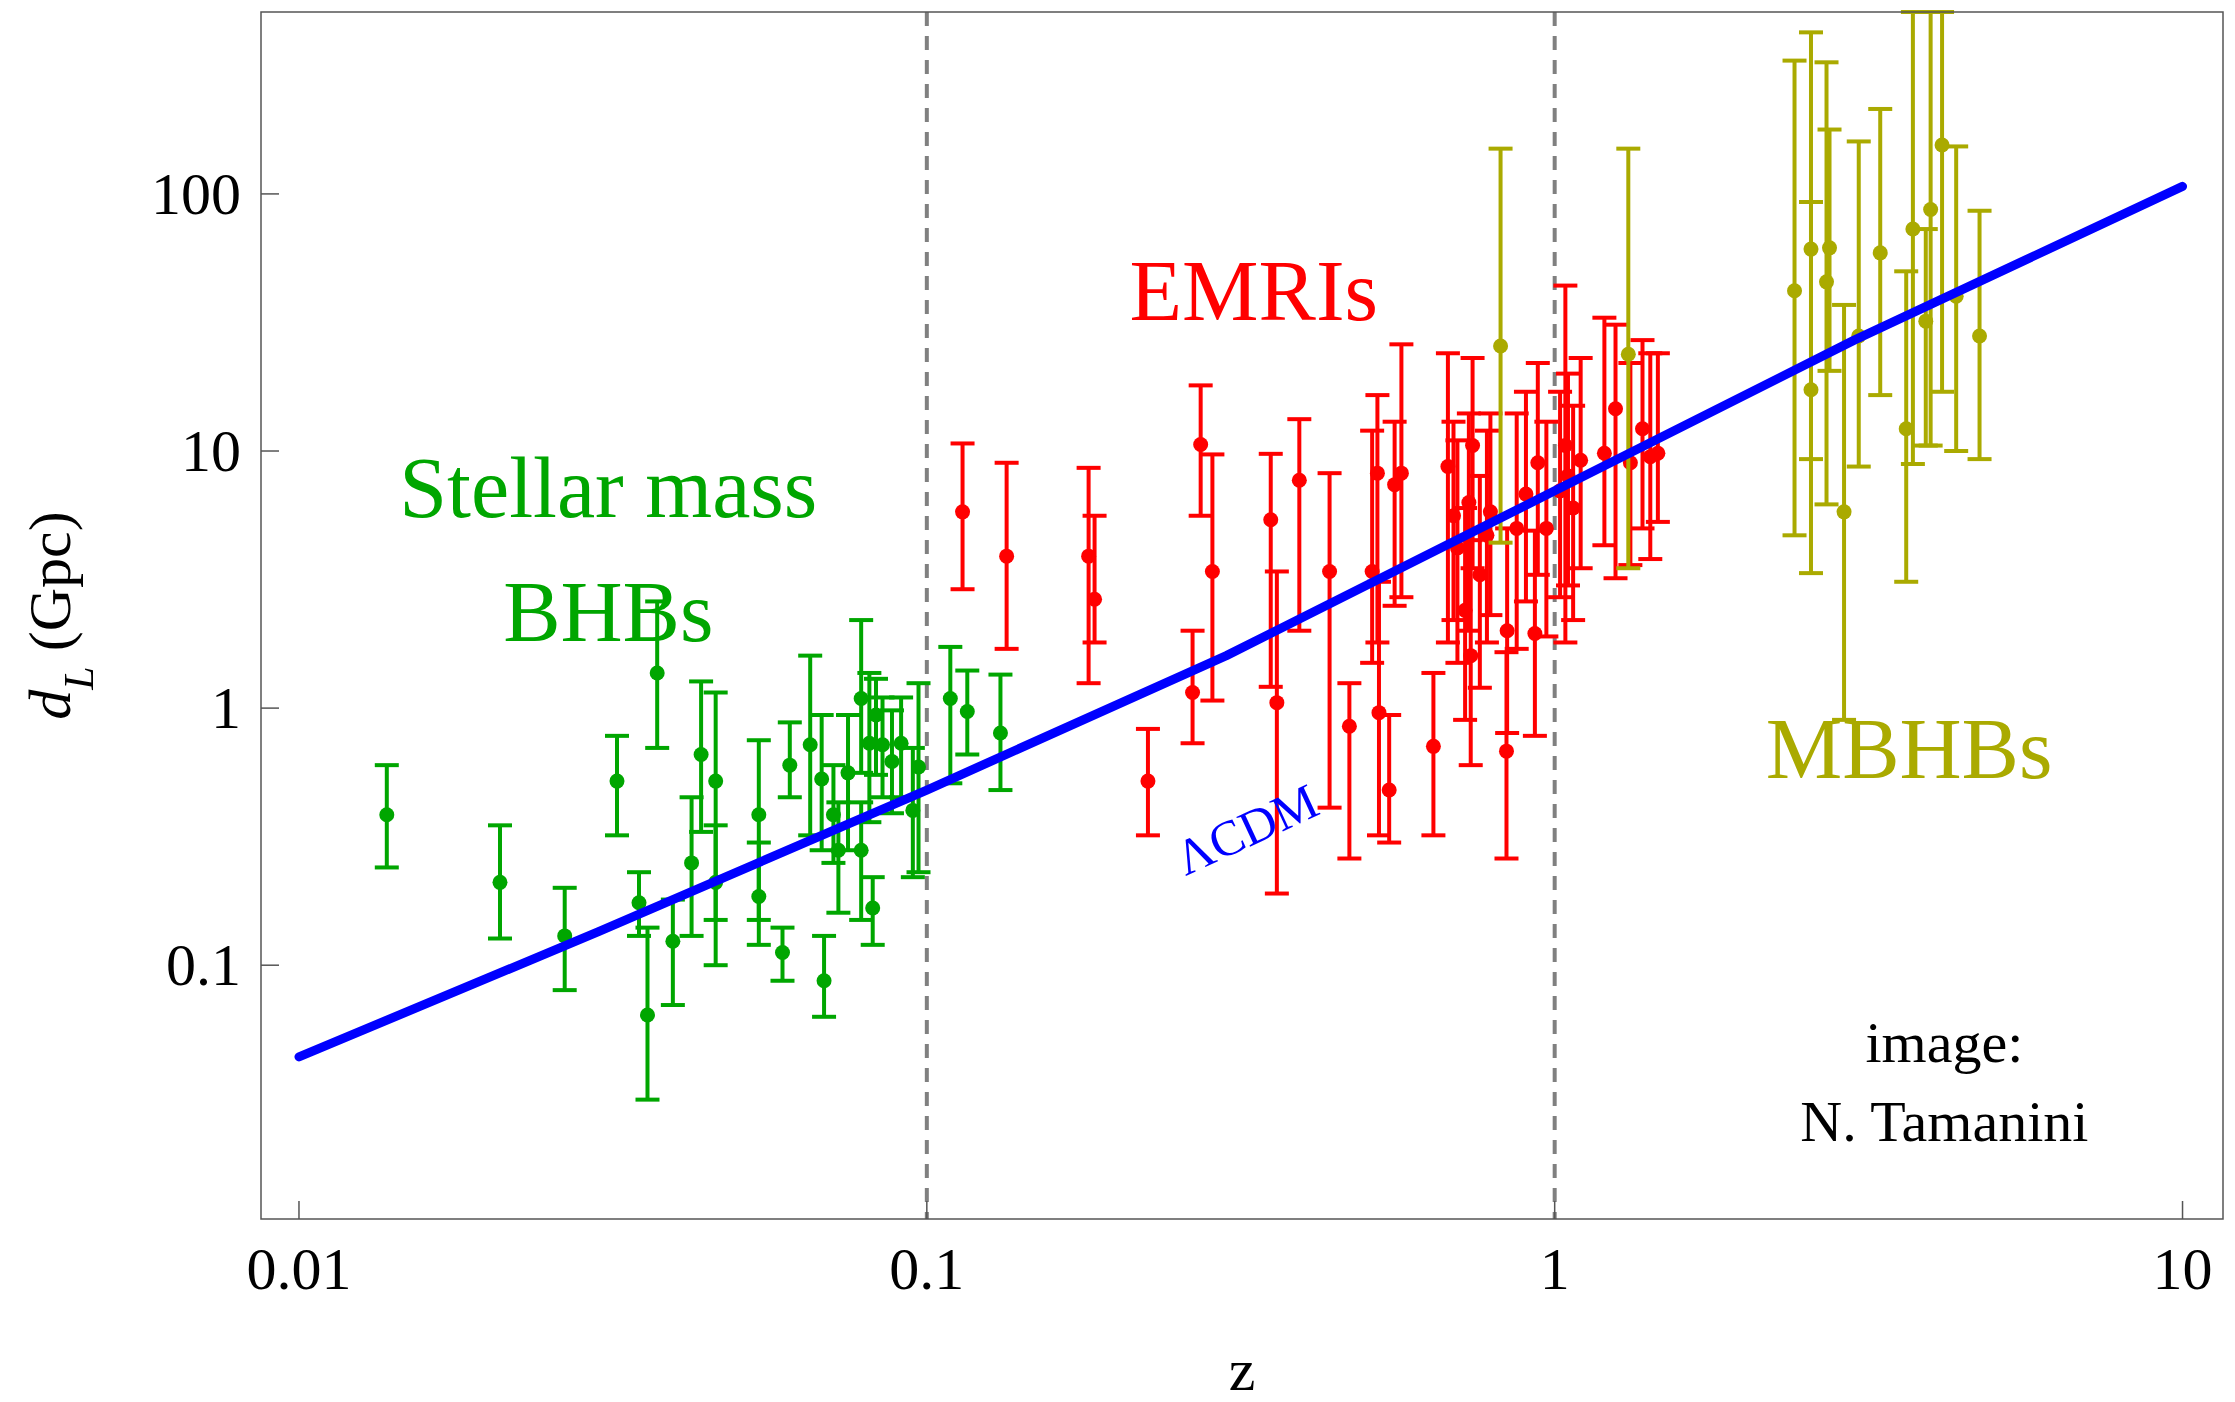  Describe the element at coordinates (203, 965) in the screenshot. I see `y-tick-label: 0.1` at that location.